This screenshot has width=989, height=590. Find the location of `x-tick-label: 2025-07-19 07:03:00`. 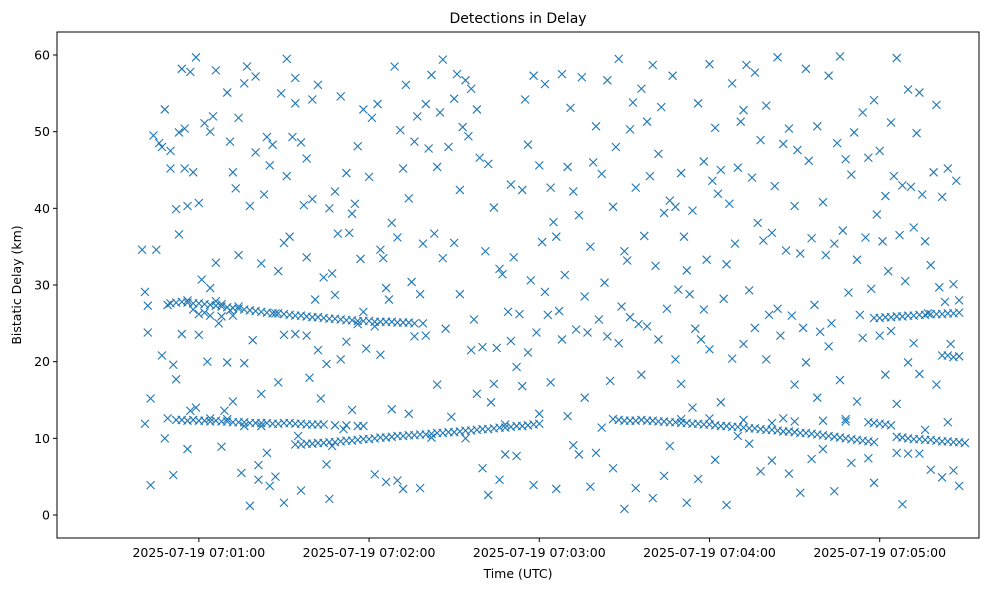

x-tick-label: 2025-07-19 07:03:00 is located at coordinates (539, 552).